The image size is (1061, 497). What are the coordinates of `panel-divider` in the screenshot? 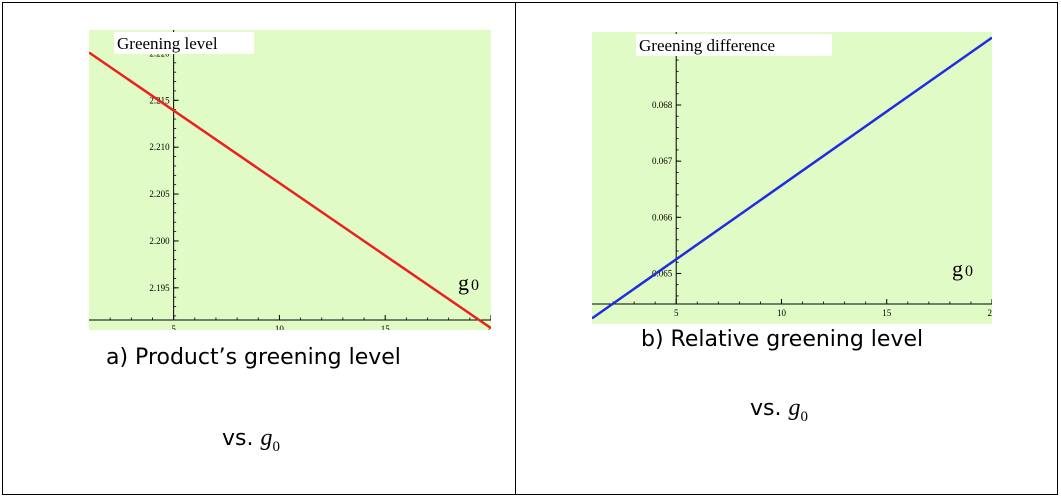 It's located at (515, 248).